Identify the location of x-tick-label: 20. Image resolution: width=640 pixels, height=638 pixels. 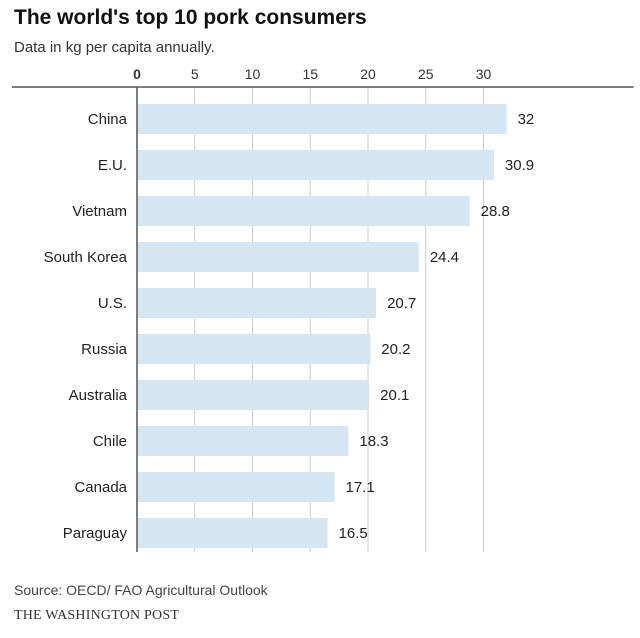
(368, 74).